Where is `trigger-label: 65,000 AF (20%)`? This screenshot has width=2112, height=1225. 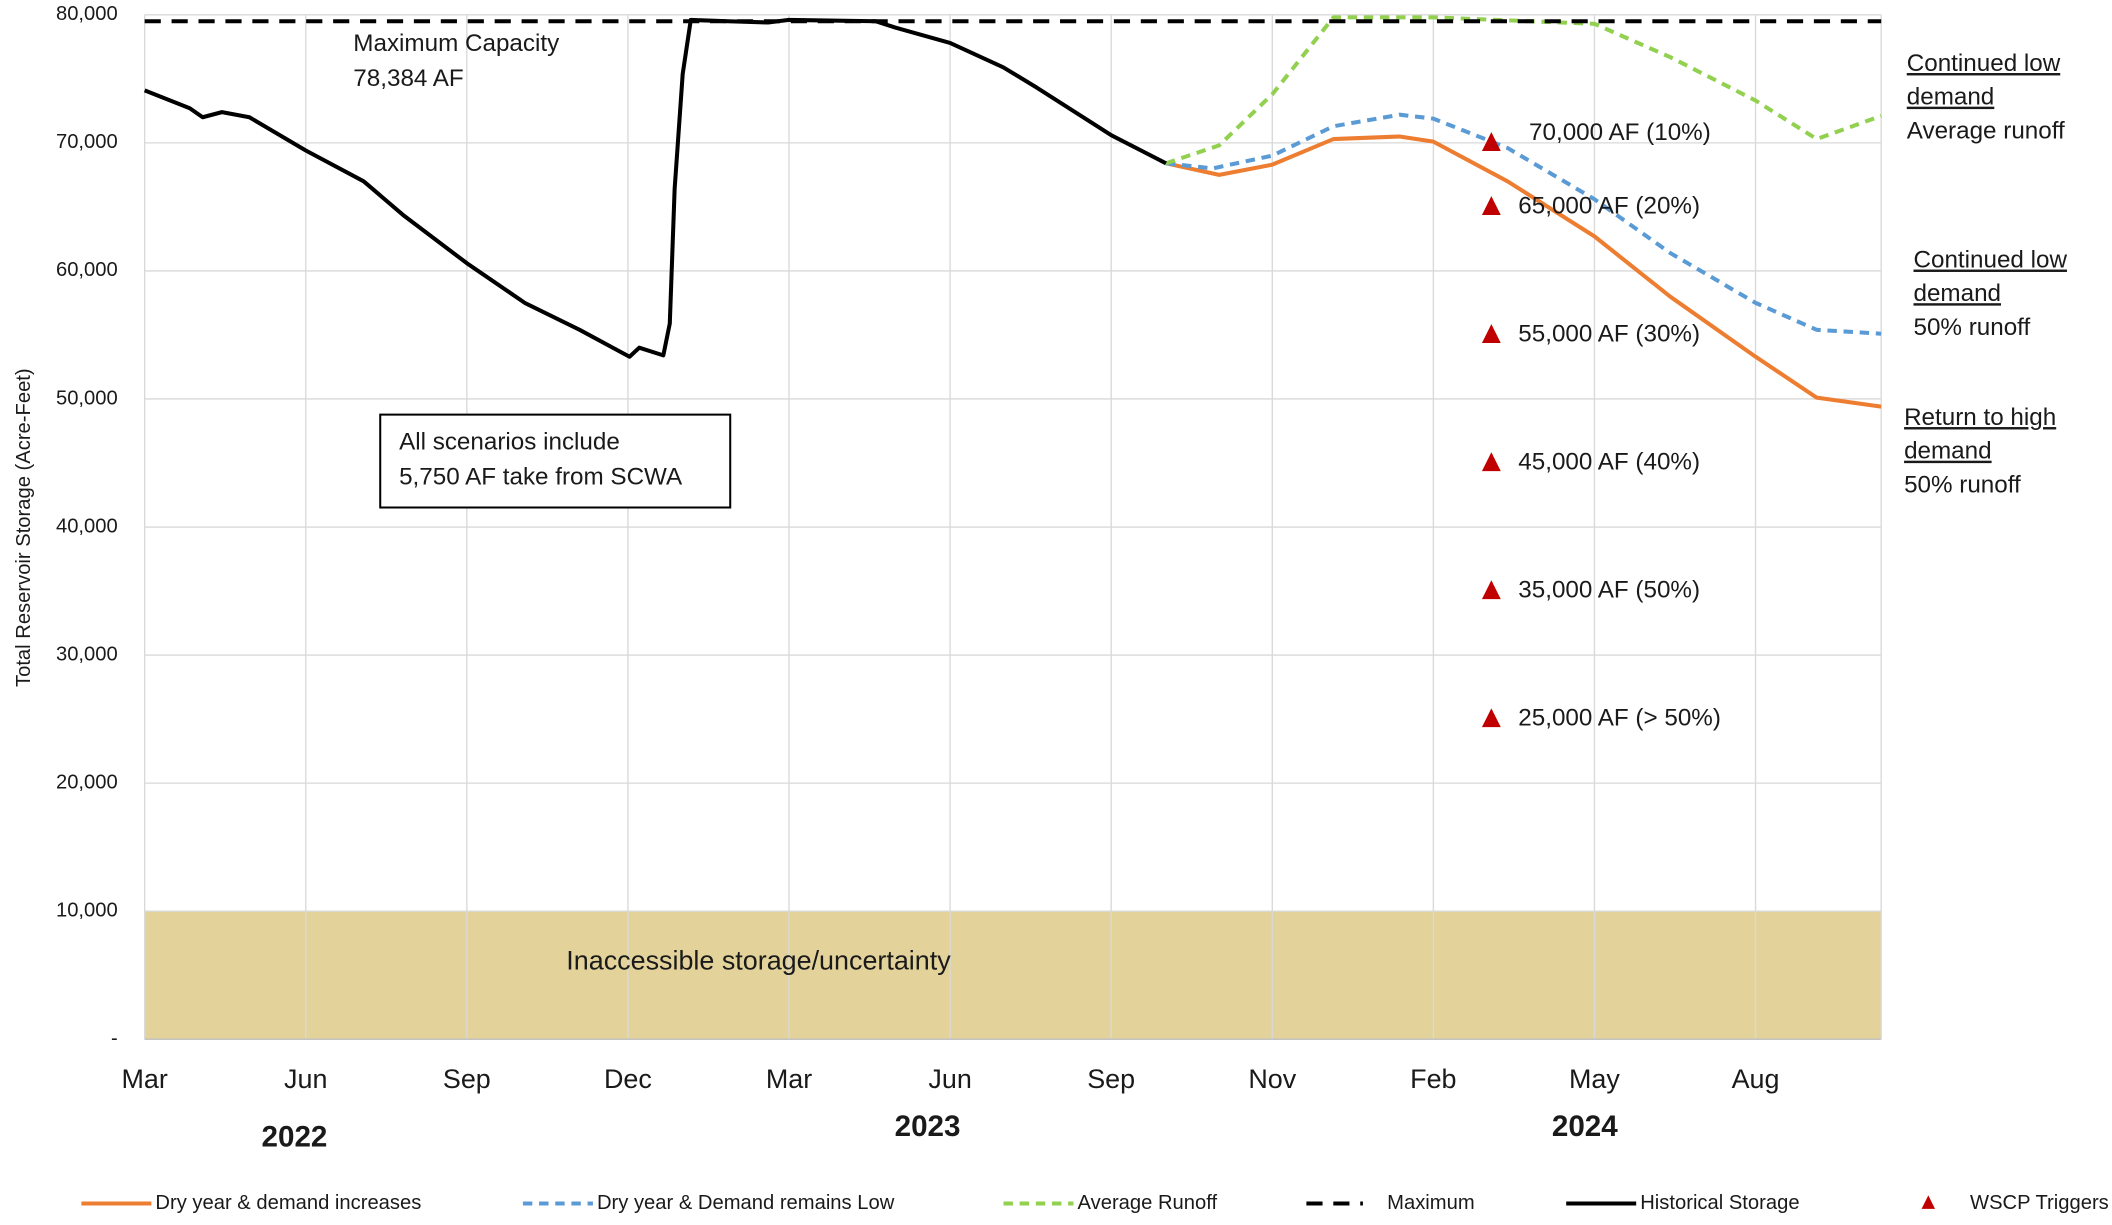
trigger-label: 65,000 AF (20%) is located at coordinates (1609, 205).